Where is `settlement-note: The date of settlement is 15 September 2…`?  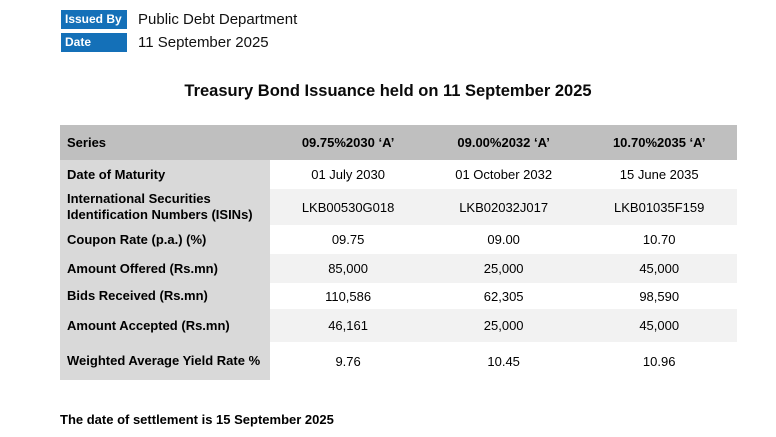 settlement-note: The date of settlement is 15 September 2… is located at coordinates (197, 419).